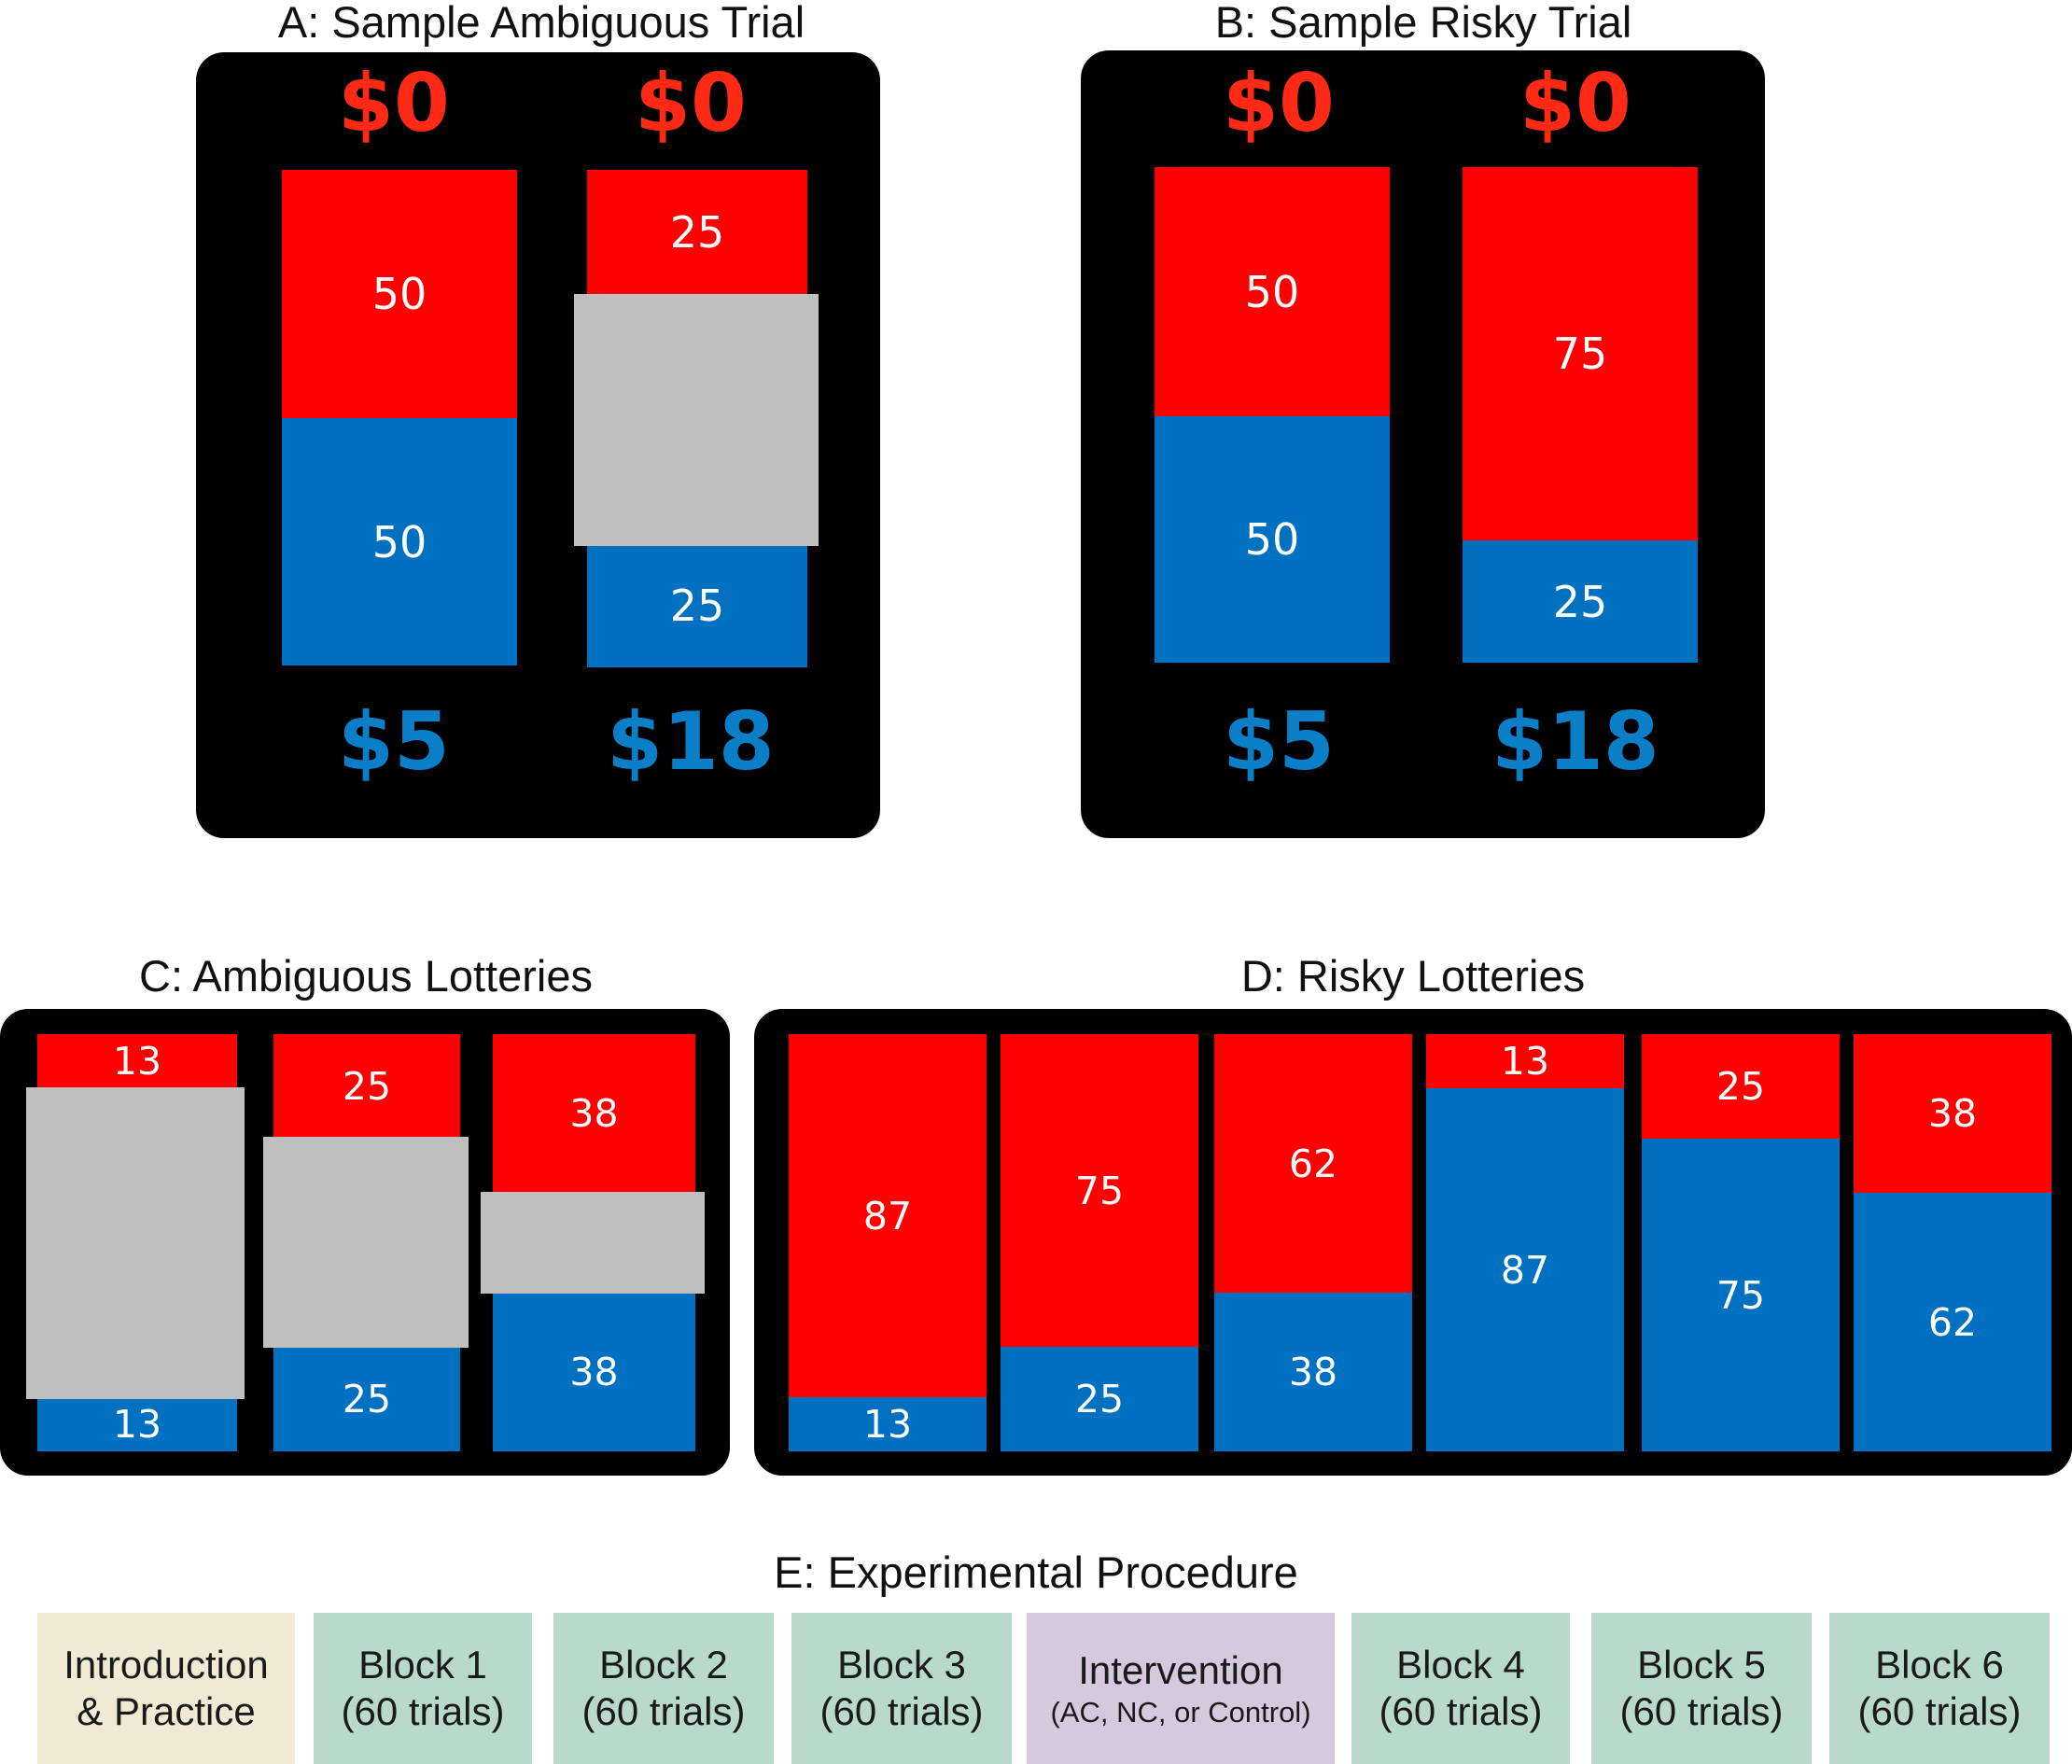  I want to click on step-block-5-line1: Block 5, so click(1701, 1665).